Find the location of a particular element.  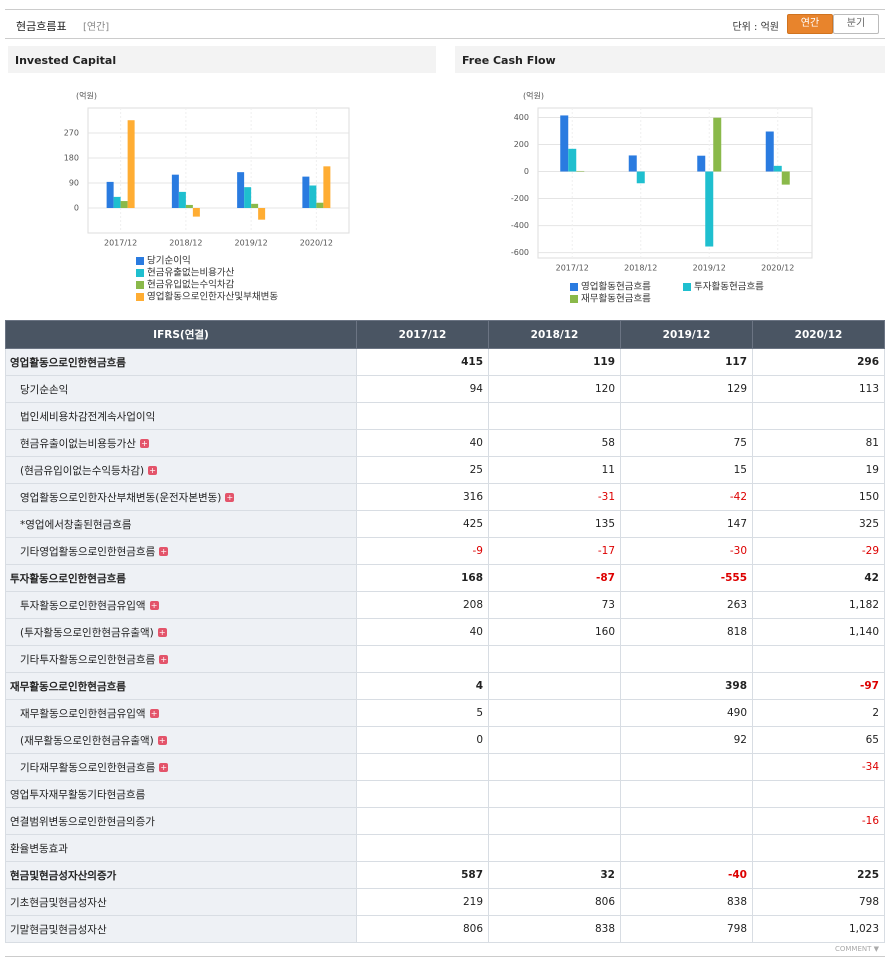

table-row: 기타재무활동으로인한현금흐름 + -34 is located at coordinates (445, 767).